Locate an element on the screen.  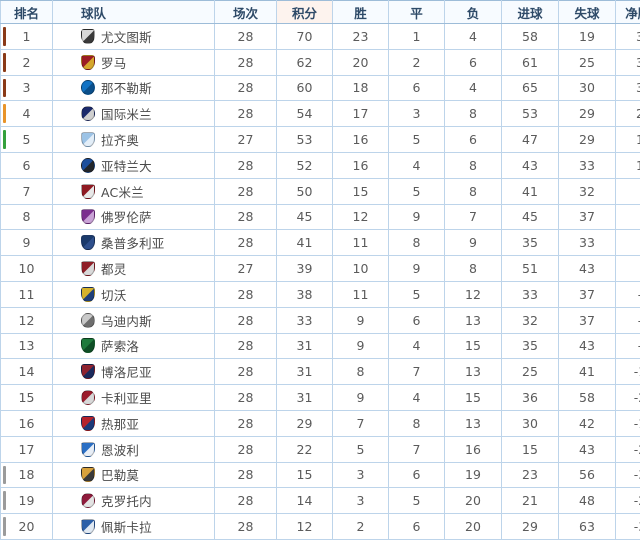
goal-difference-cell: -28 is located at coordinates (628, 449).